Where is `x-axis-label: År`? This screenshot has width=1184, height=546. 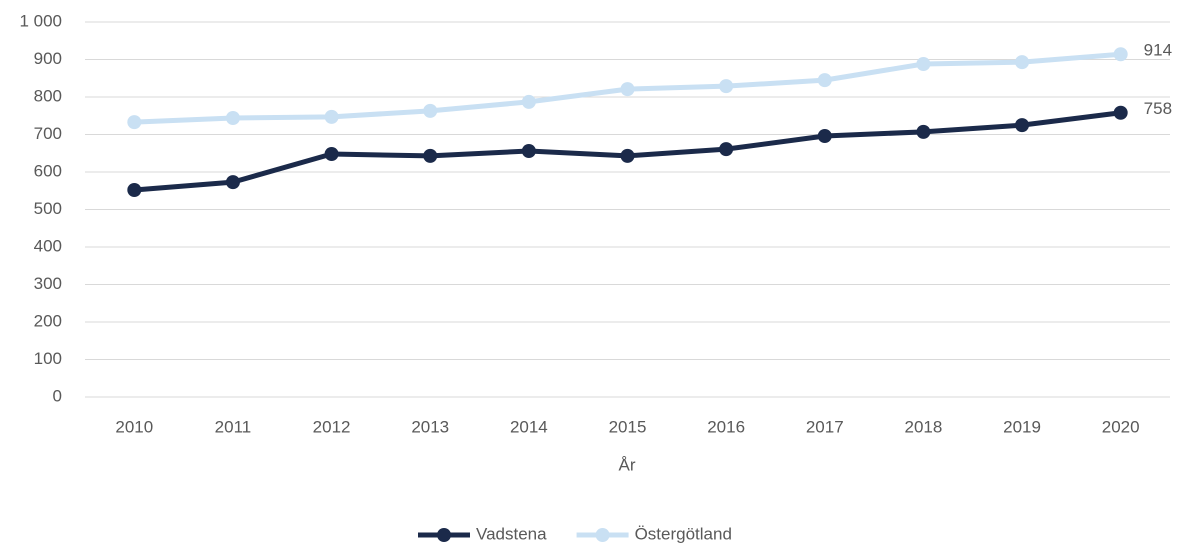
x-axis-label: År is located at coordinates (627, 464).